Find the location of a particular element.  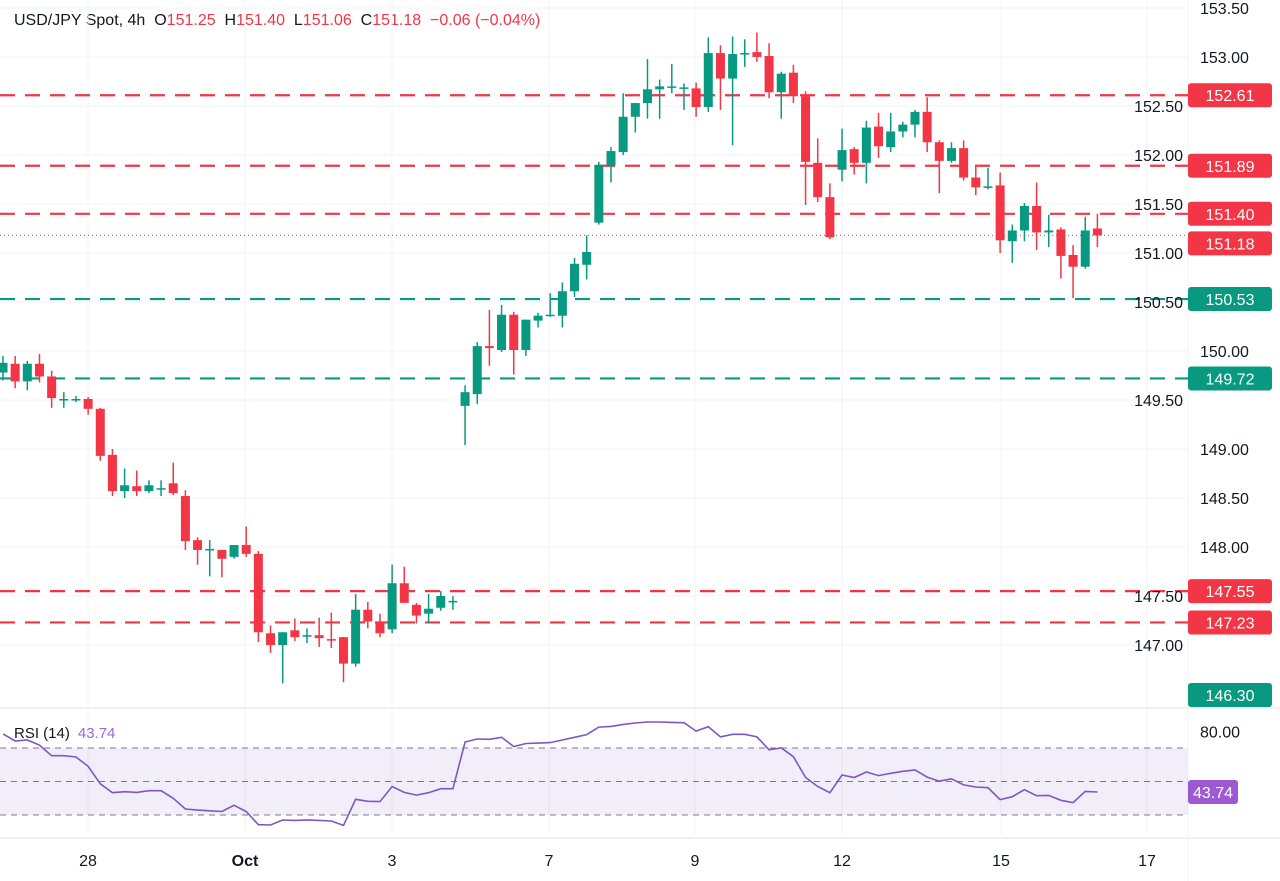

rsi-value-tag-box is located at coordinates (1213, 791).